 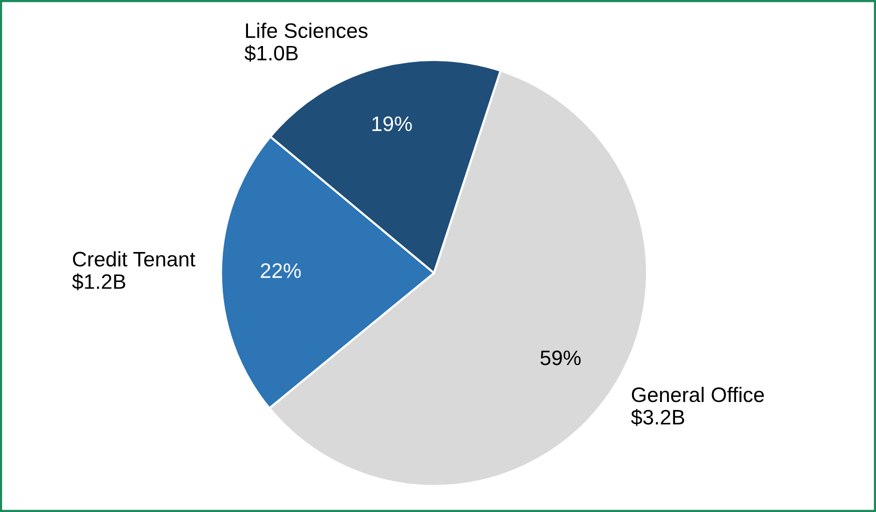 I want to click on slice-label: Life Sciences $1.0B, so click(x=306, y=42).